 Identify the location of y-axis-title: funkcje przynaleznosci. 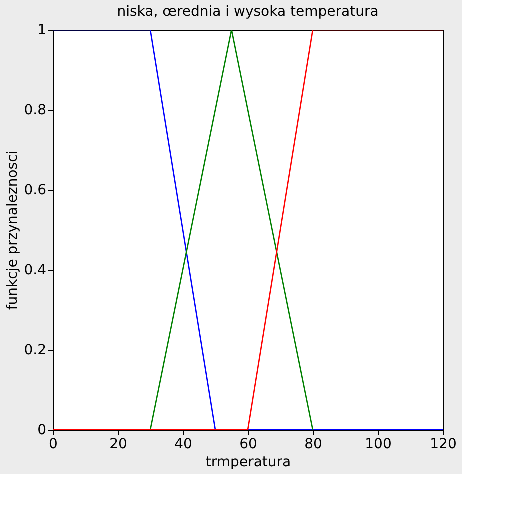
(13, 230).